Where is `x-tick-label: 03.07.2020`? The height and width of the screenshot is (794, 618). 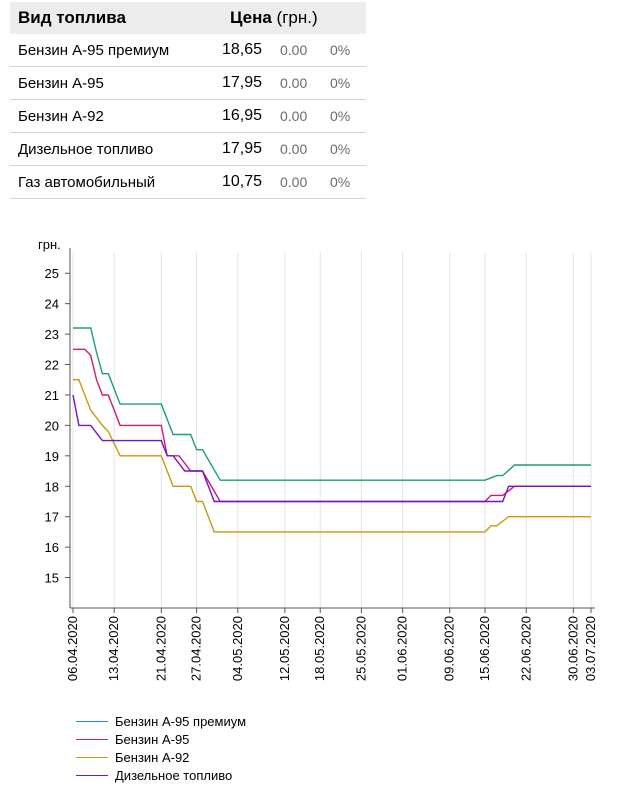
x-tick-label: 03.07.2020 is located at coordinates (590, 648).